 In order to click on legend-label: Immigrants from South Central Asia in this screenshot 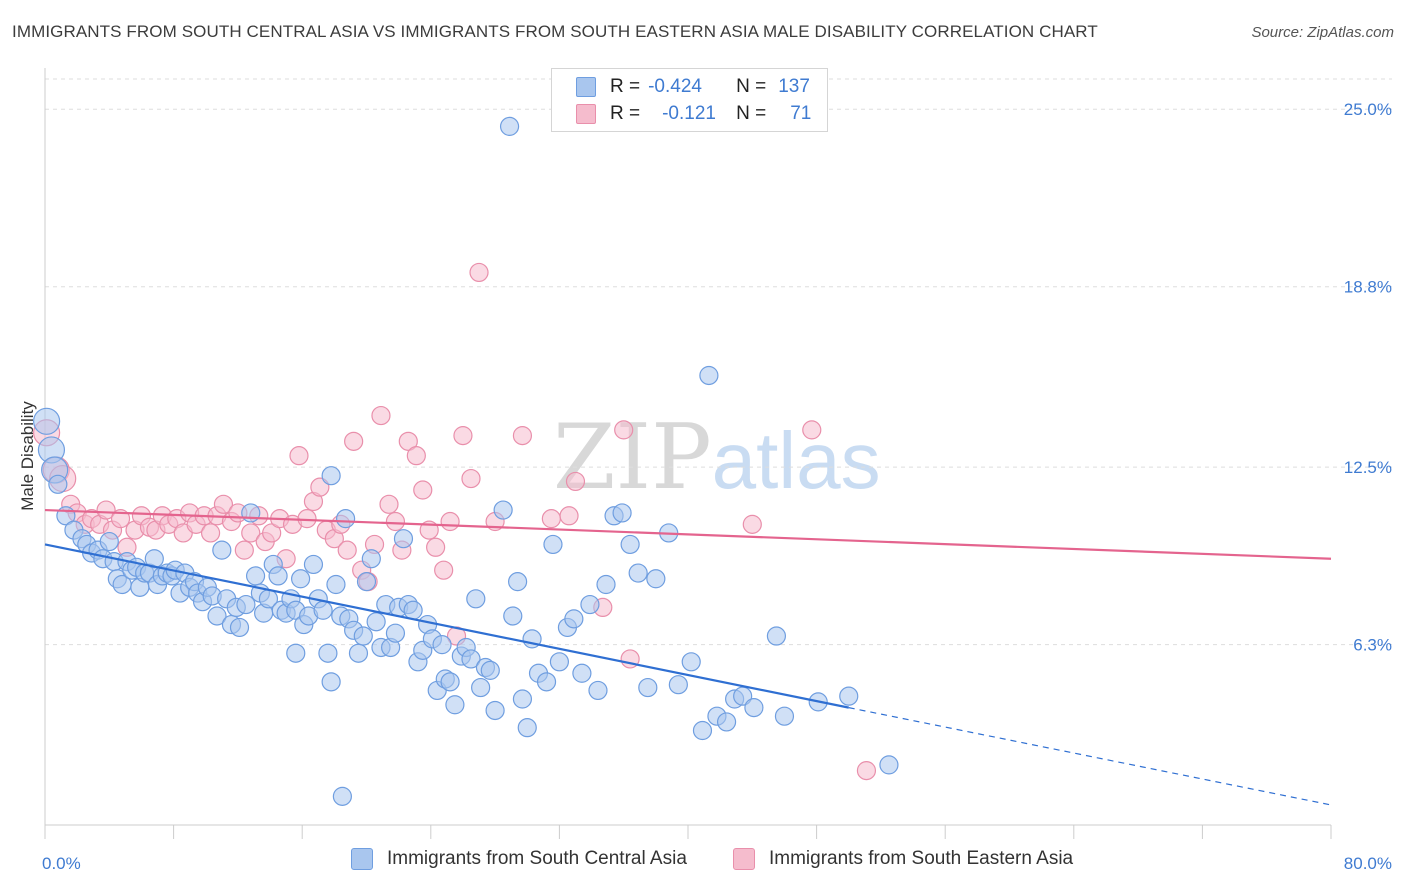, I will do `click(537, 858)`.